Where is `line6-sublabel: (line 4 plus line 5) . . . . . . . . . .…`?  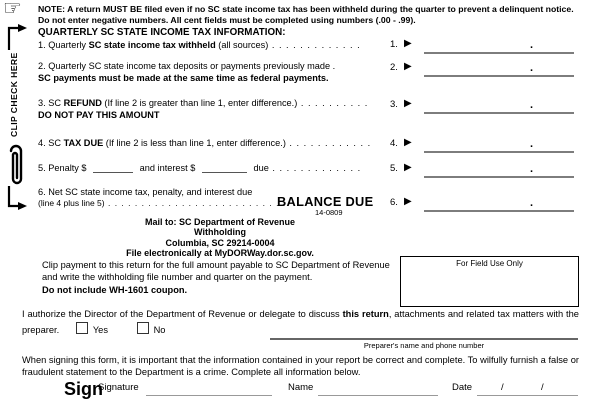 line6-sublabel: (line 4 plus line 5) . . . . . . . . . .… is located at coordinates (162, 203).